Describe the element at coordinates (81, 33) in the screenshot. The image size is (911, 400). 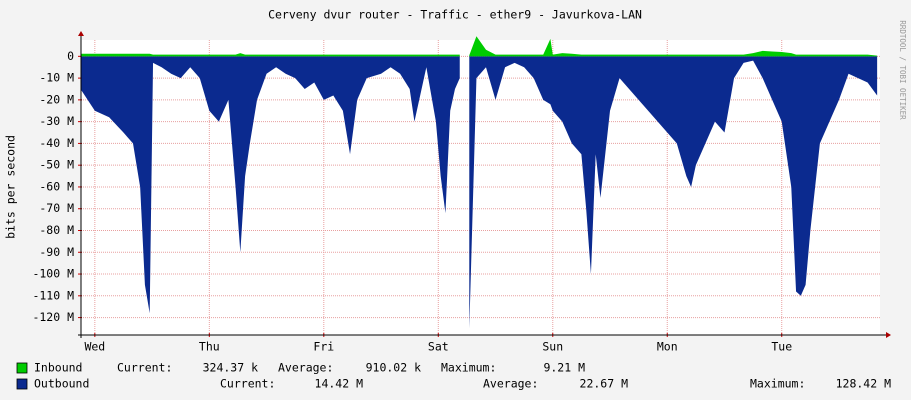
I see `y-arrow` at that location.